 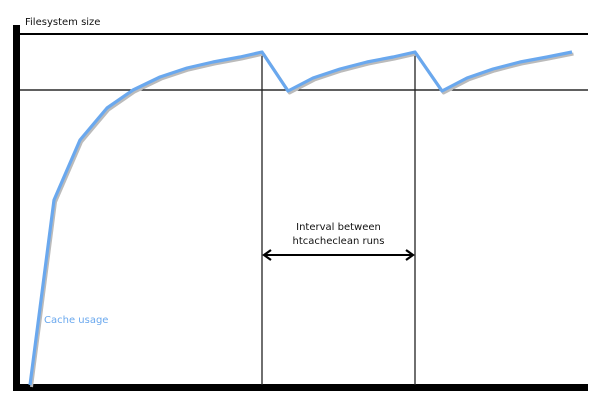 I want to click on interval-label-line2: htcacheclean runs, so click(x=338, y=241).